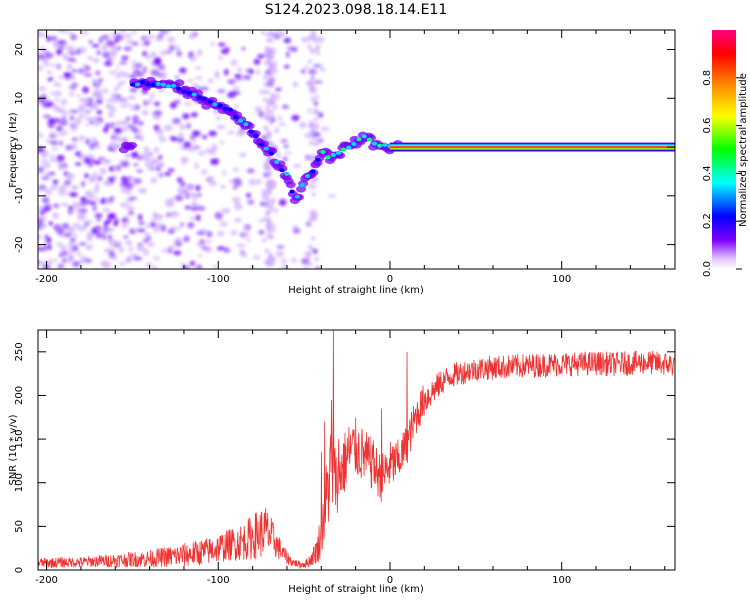 This screenshot has width=750, height=600. I want to click on y-tick-label: -10, so click(19, 196).